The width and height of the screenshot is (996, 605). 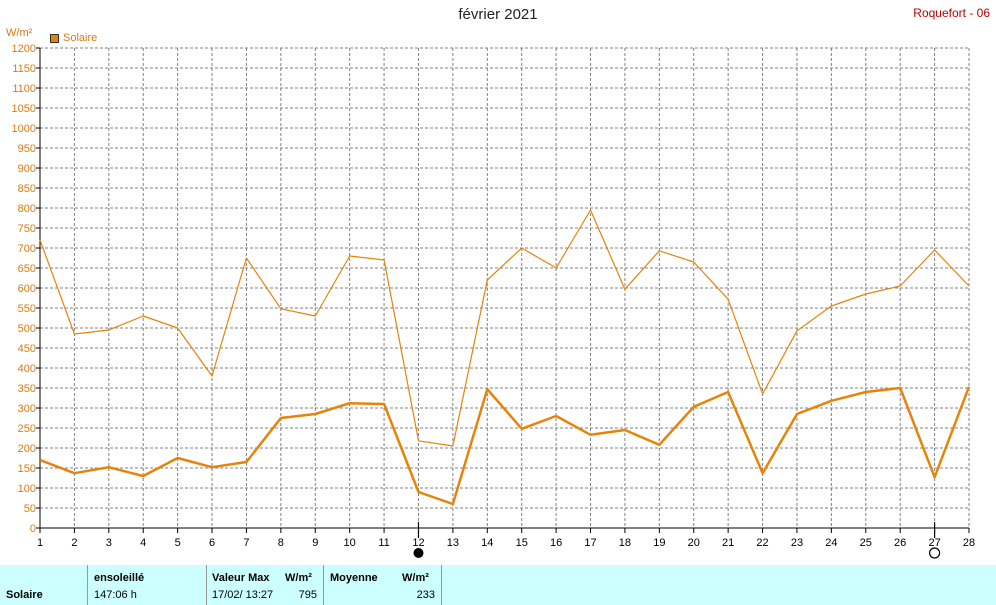 I want to click on station-name: Roquefort - 06, so click(x=951, y=13).